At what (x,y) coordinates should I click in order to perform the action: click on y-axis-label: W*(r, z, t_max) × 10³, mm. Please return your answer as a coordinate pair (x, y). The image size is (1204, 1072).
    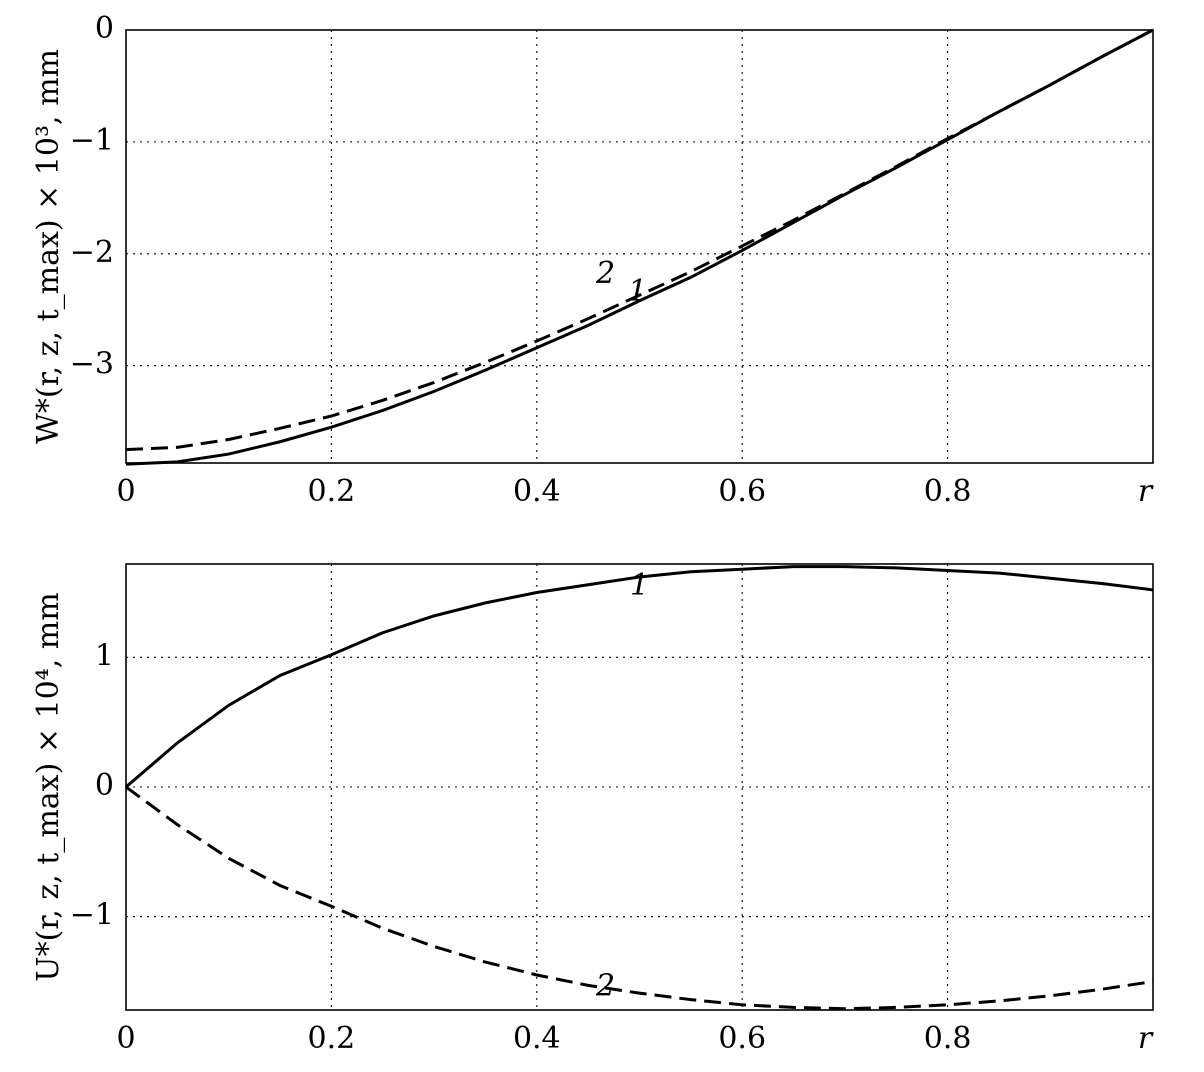
    Looking at the image, I should click on (48, 246).